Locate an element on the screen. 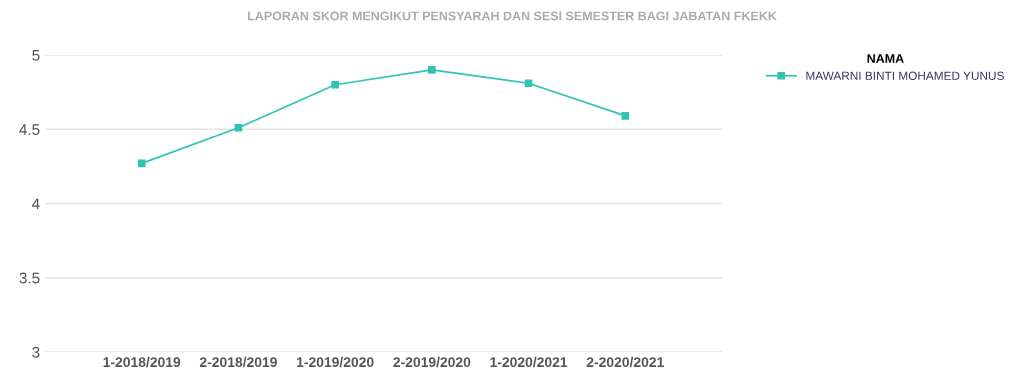  x-tick-label: 1-2019/2020 is located at coordinates (335, 362).